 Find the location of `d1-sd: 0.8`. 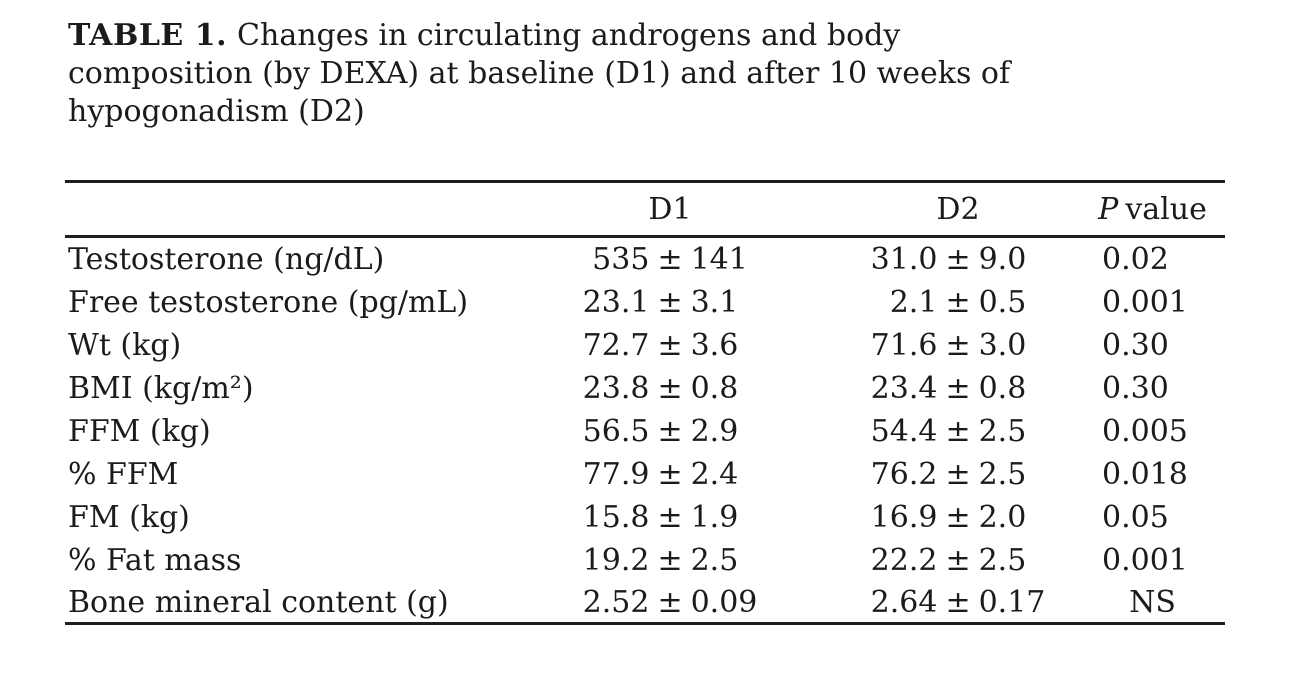

d1-sd: 0.8 is located at coordinates (714, 388).